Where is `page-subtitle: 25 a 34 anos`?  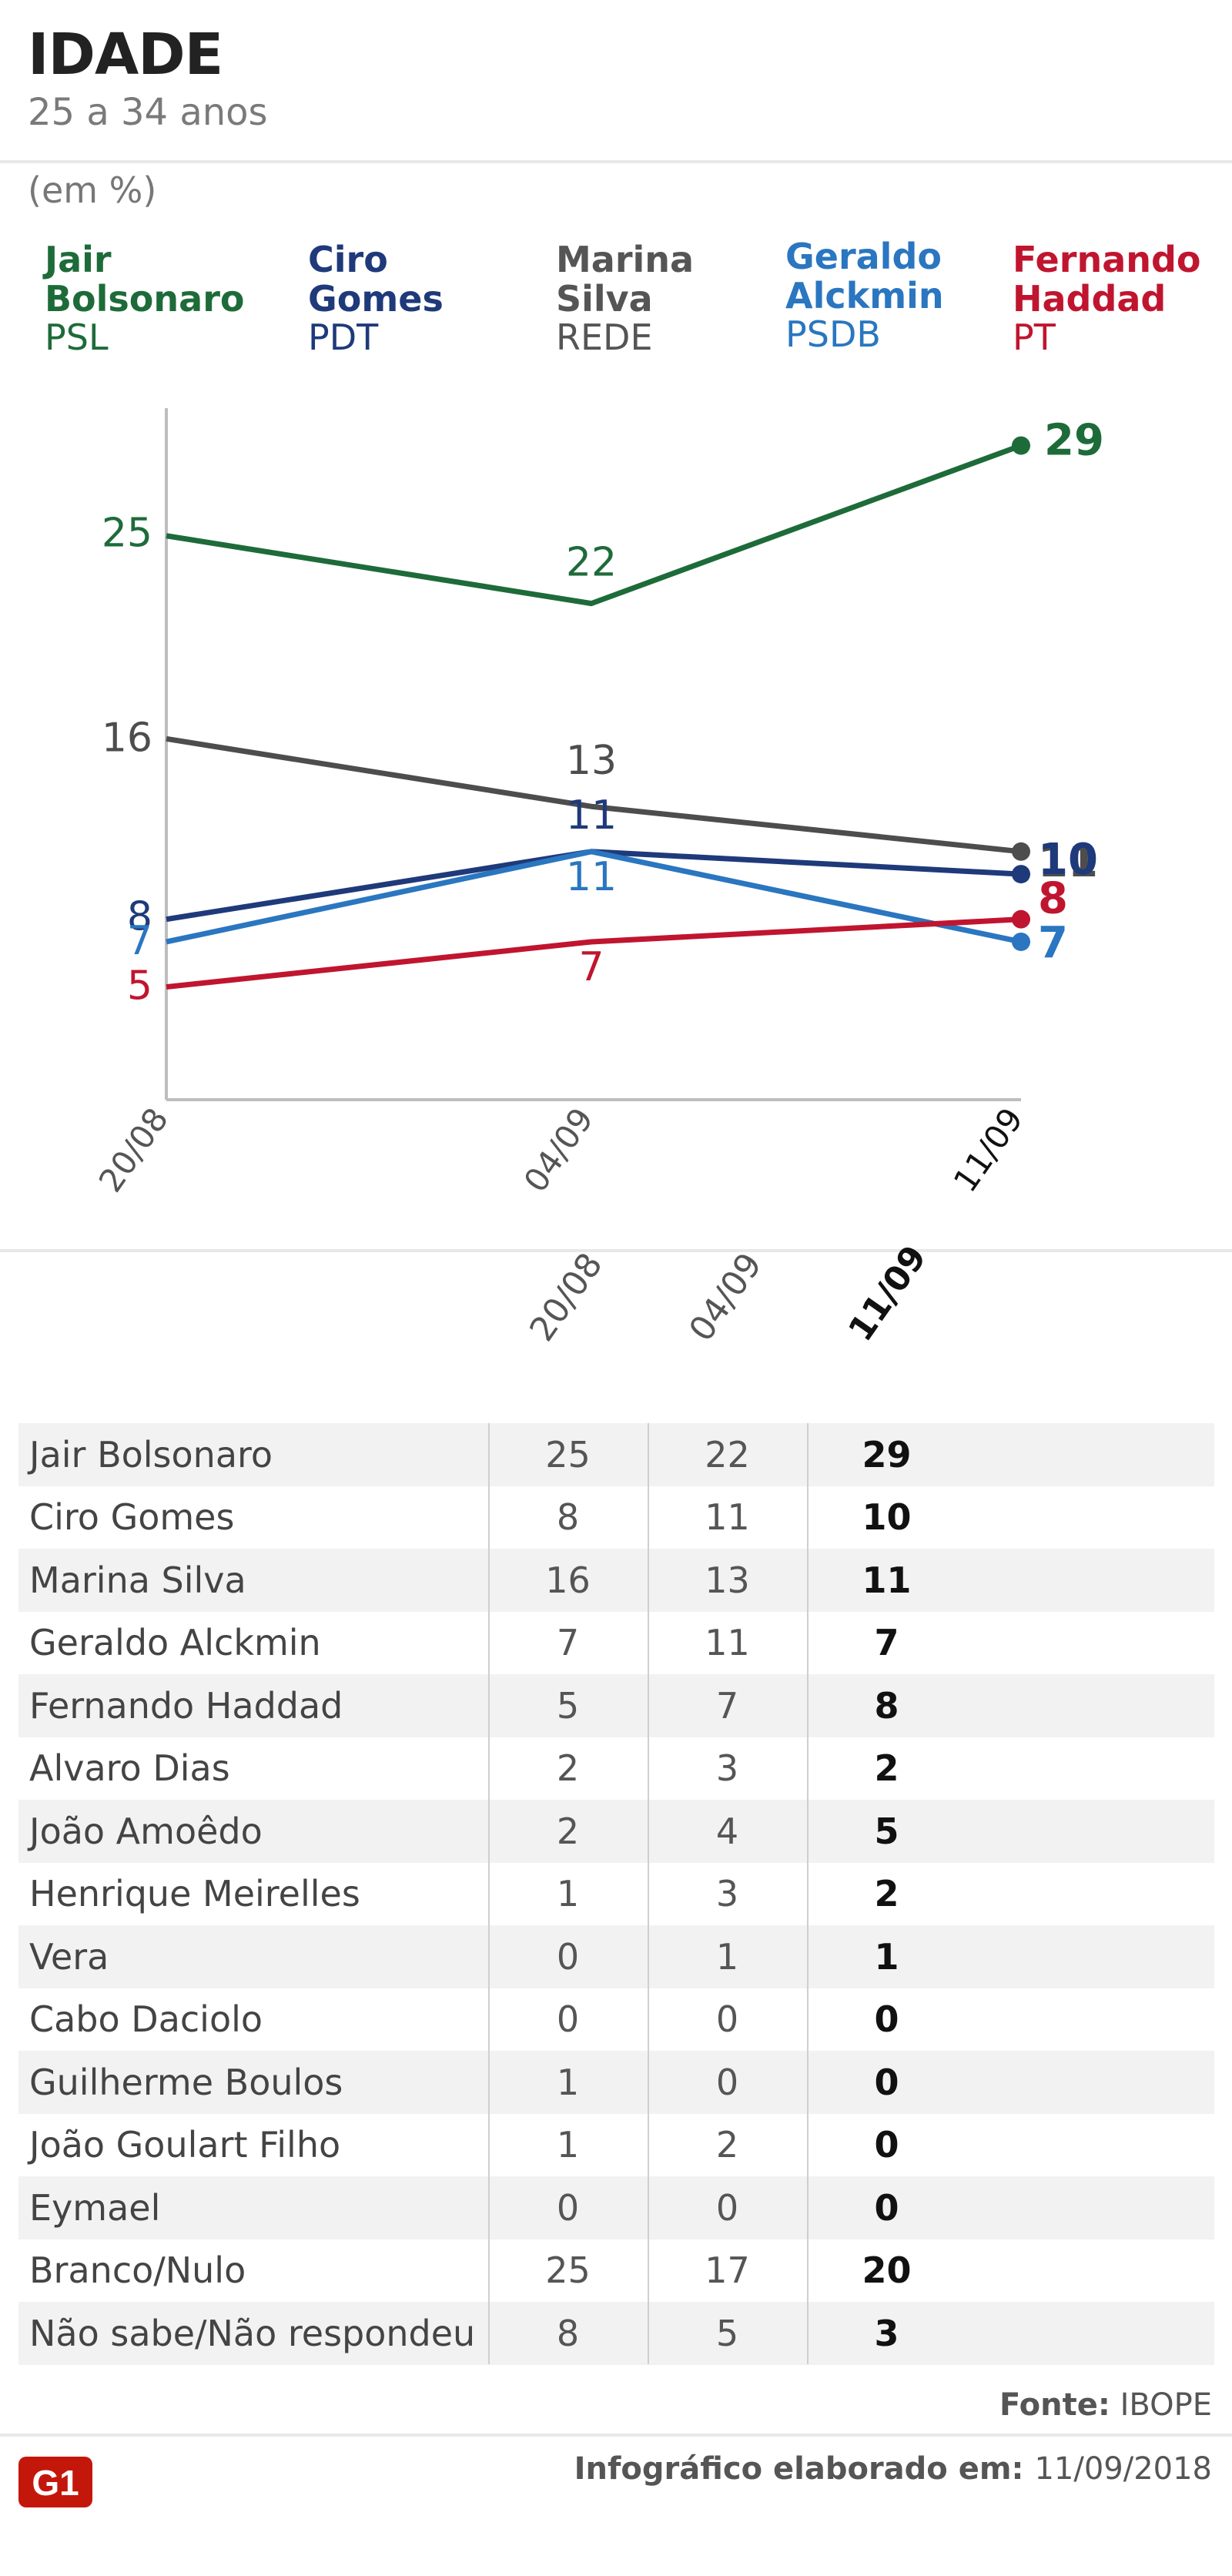 page-subtitle: 25 a 34 anos is located at coordinates (148, 112).